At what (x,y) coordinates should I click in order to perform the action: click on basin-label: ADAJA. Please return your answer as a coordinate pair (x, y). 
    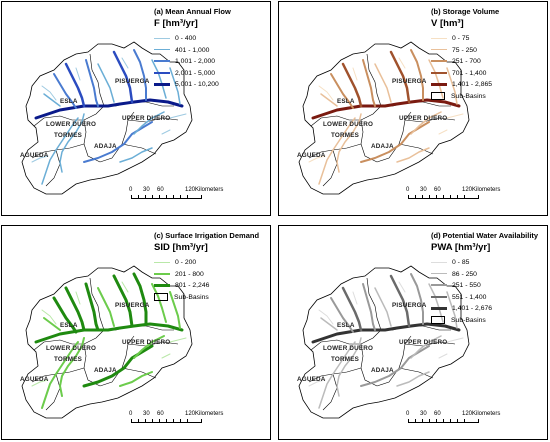
    Looking at the image, I should click on (105, 146).